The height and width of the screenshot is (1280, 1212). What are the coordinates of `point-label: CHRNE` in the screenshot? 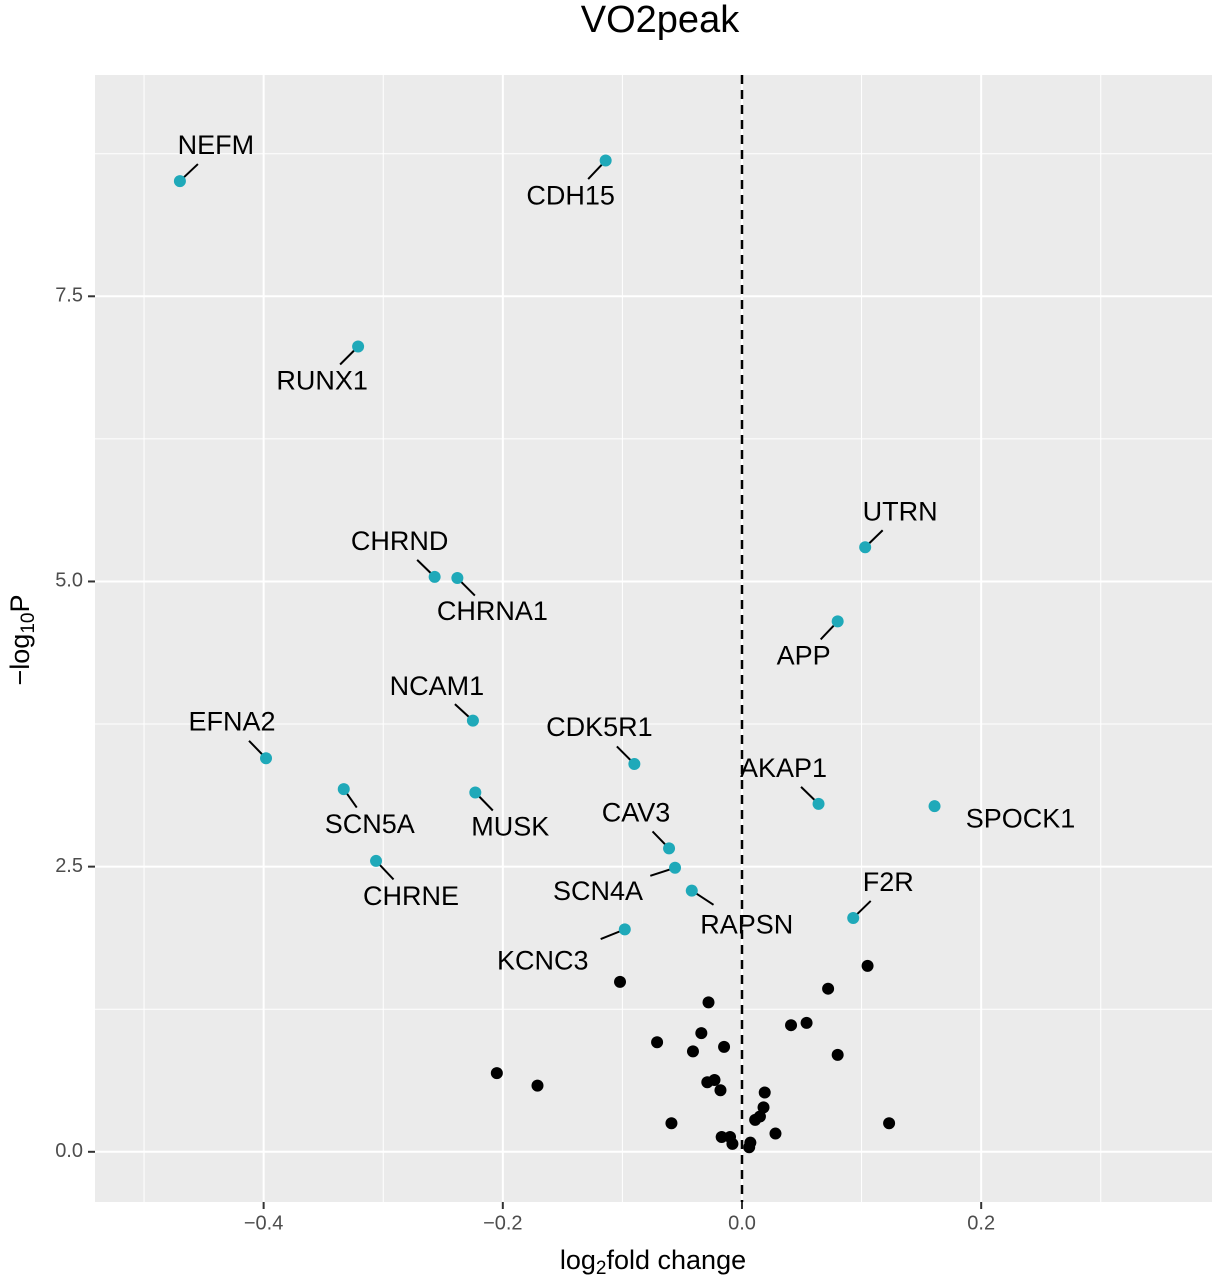 It's located at (411, 896).